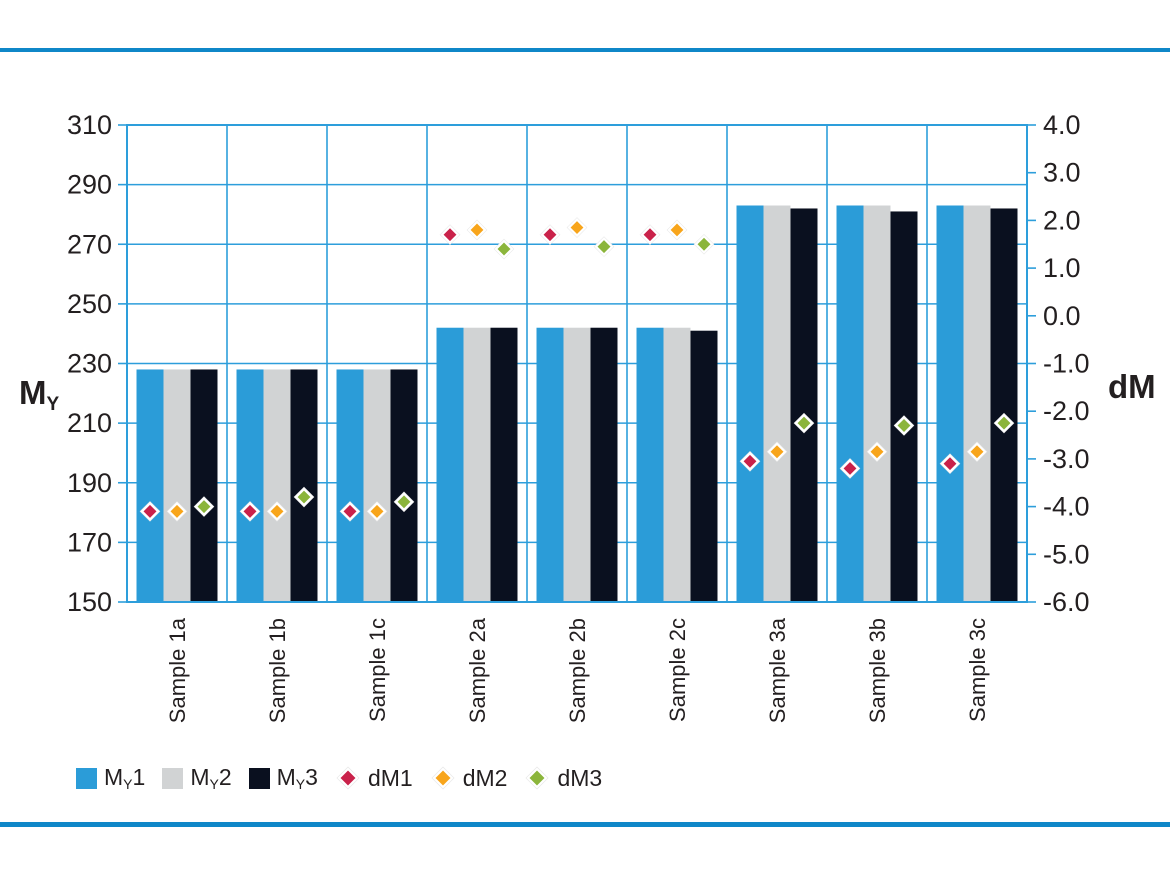 The image size is (1170, 878). I want to click on x-category-label: Sample 1a, so click(177, 670).